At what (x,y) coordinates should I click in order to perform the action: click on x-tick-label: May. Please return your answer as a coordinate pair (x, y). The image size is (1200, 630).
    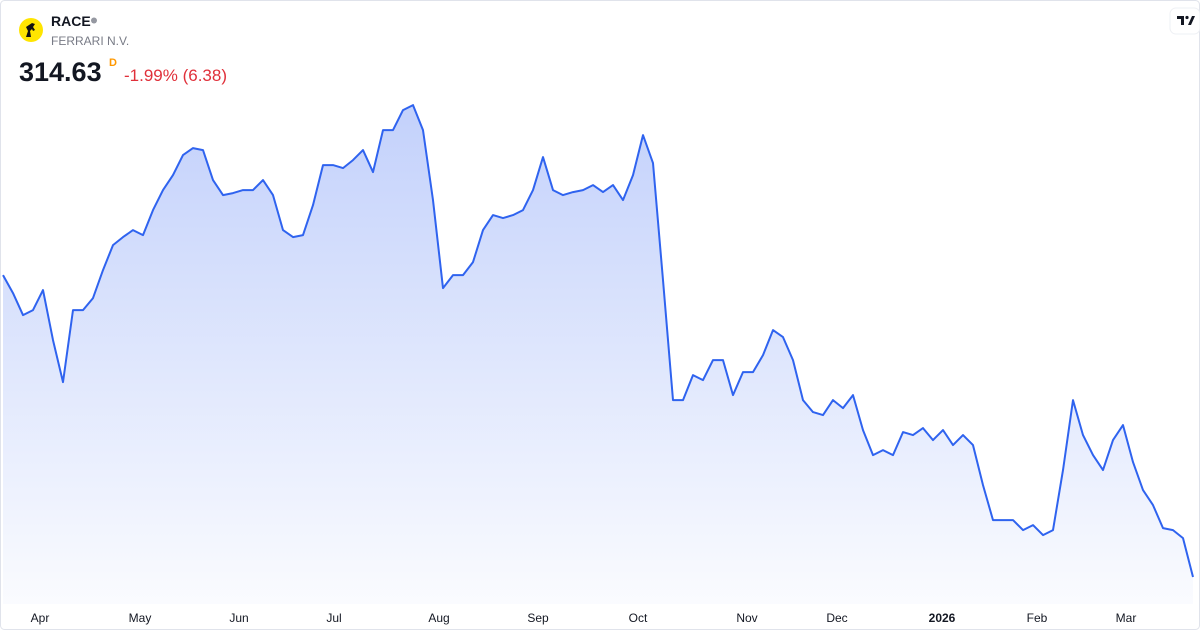
    Looking at the image, I should click on (140, 618).